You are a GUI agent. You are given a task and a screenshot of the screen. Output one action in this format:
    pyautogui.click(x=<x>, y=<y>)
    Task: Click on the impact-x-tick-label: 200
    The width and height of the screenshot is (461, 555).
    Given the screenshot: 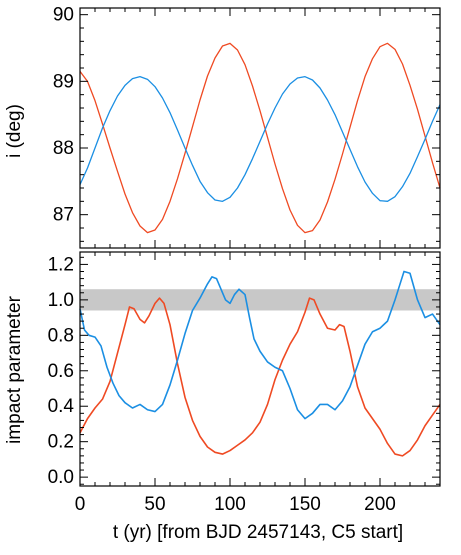 What is the action you would take?
    pyautogui.click(x=380, y=504)
    